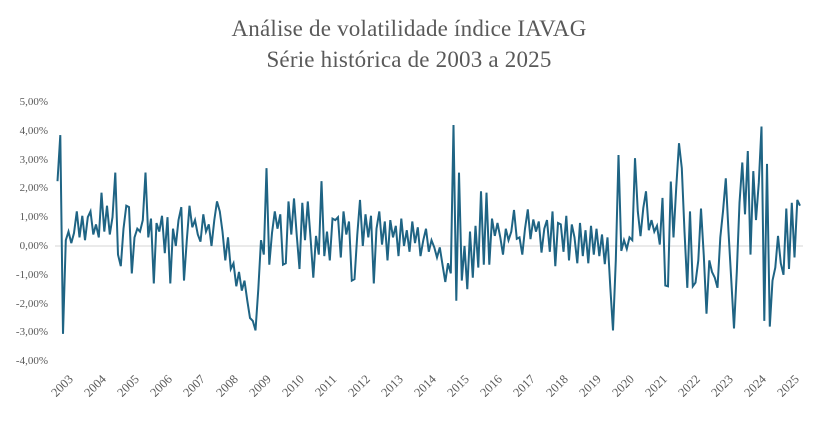 This screenshot has height=430, width=818. What do you see at coordinates (33, 246) in the screenshot?
I see `y-axis-tick-label: 0,00%` at bounding box center [33, 246].